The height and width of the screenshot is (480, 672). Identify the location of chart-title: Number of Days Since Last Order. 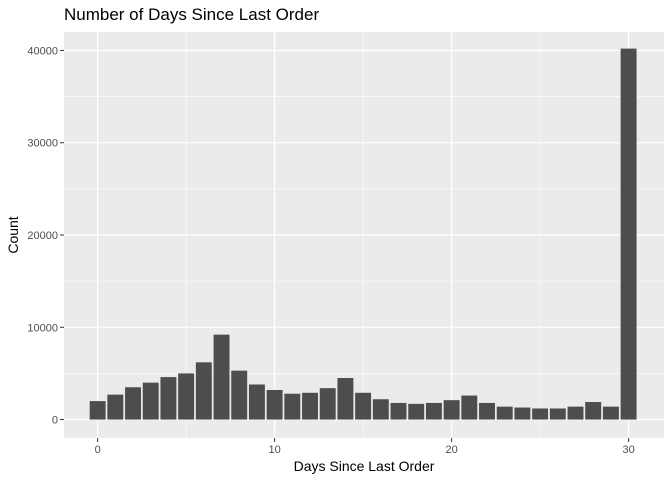
(191, 14).